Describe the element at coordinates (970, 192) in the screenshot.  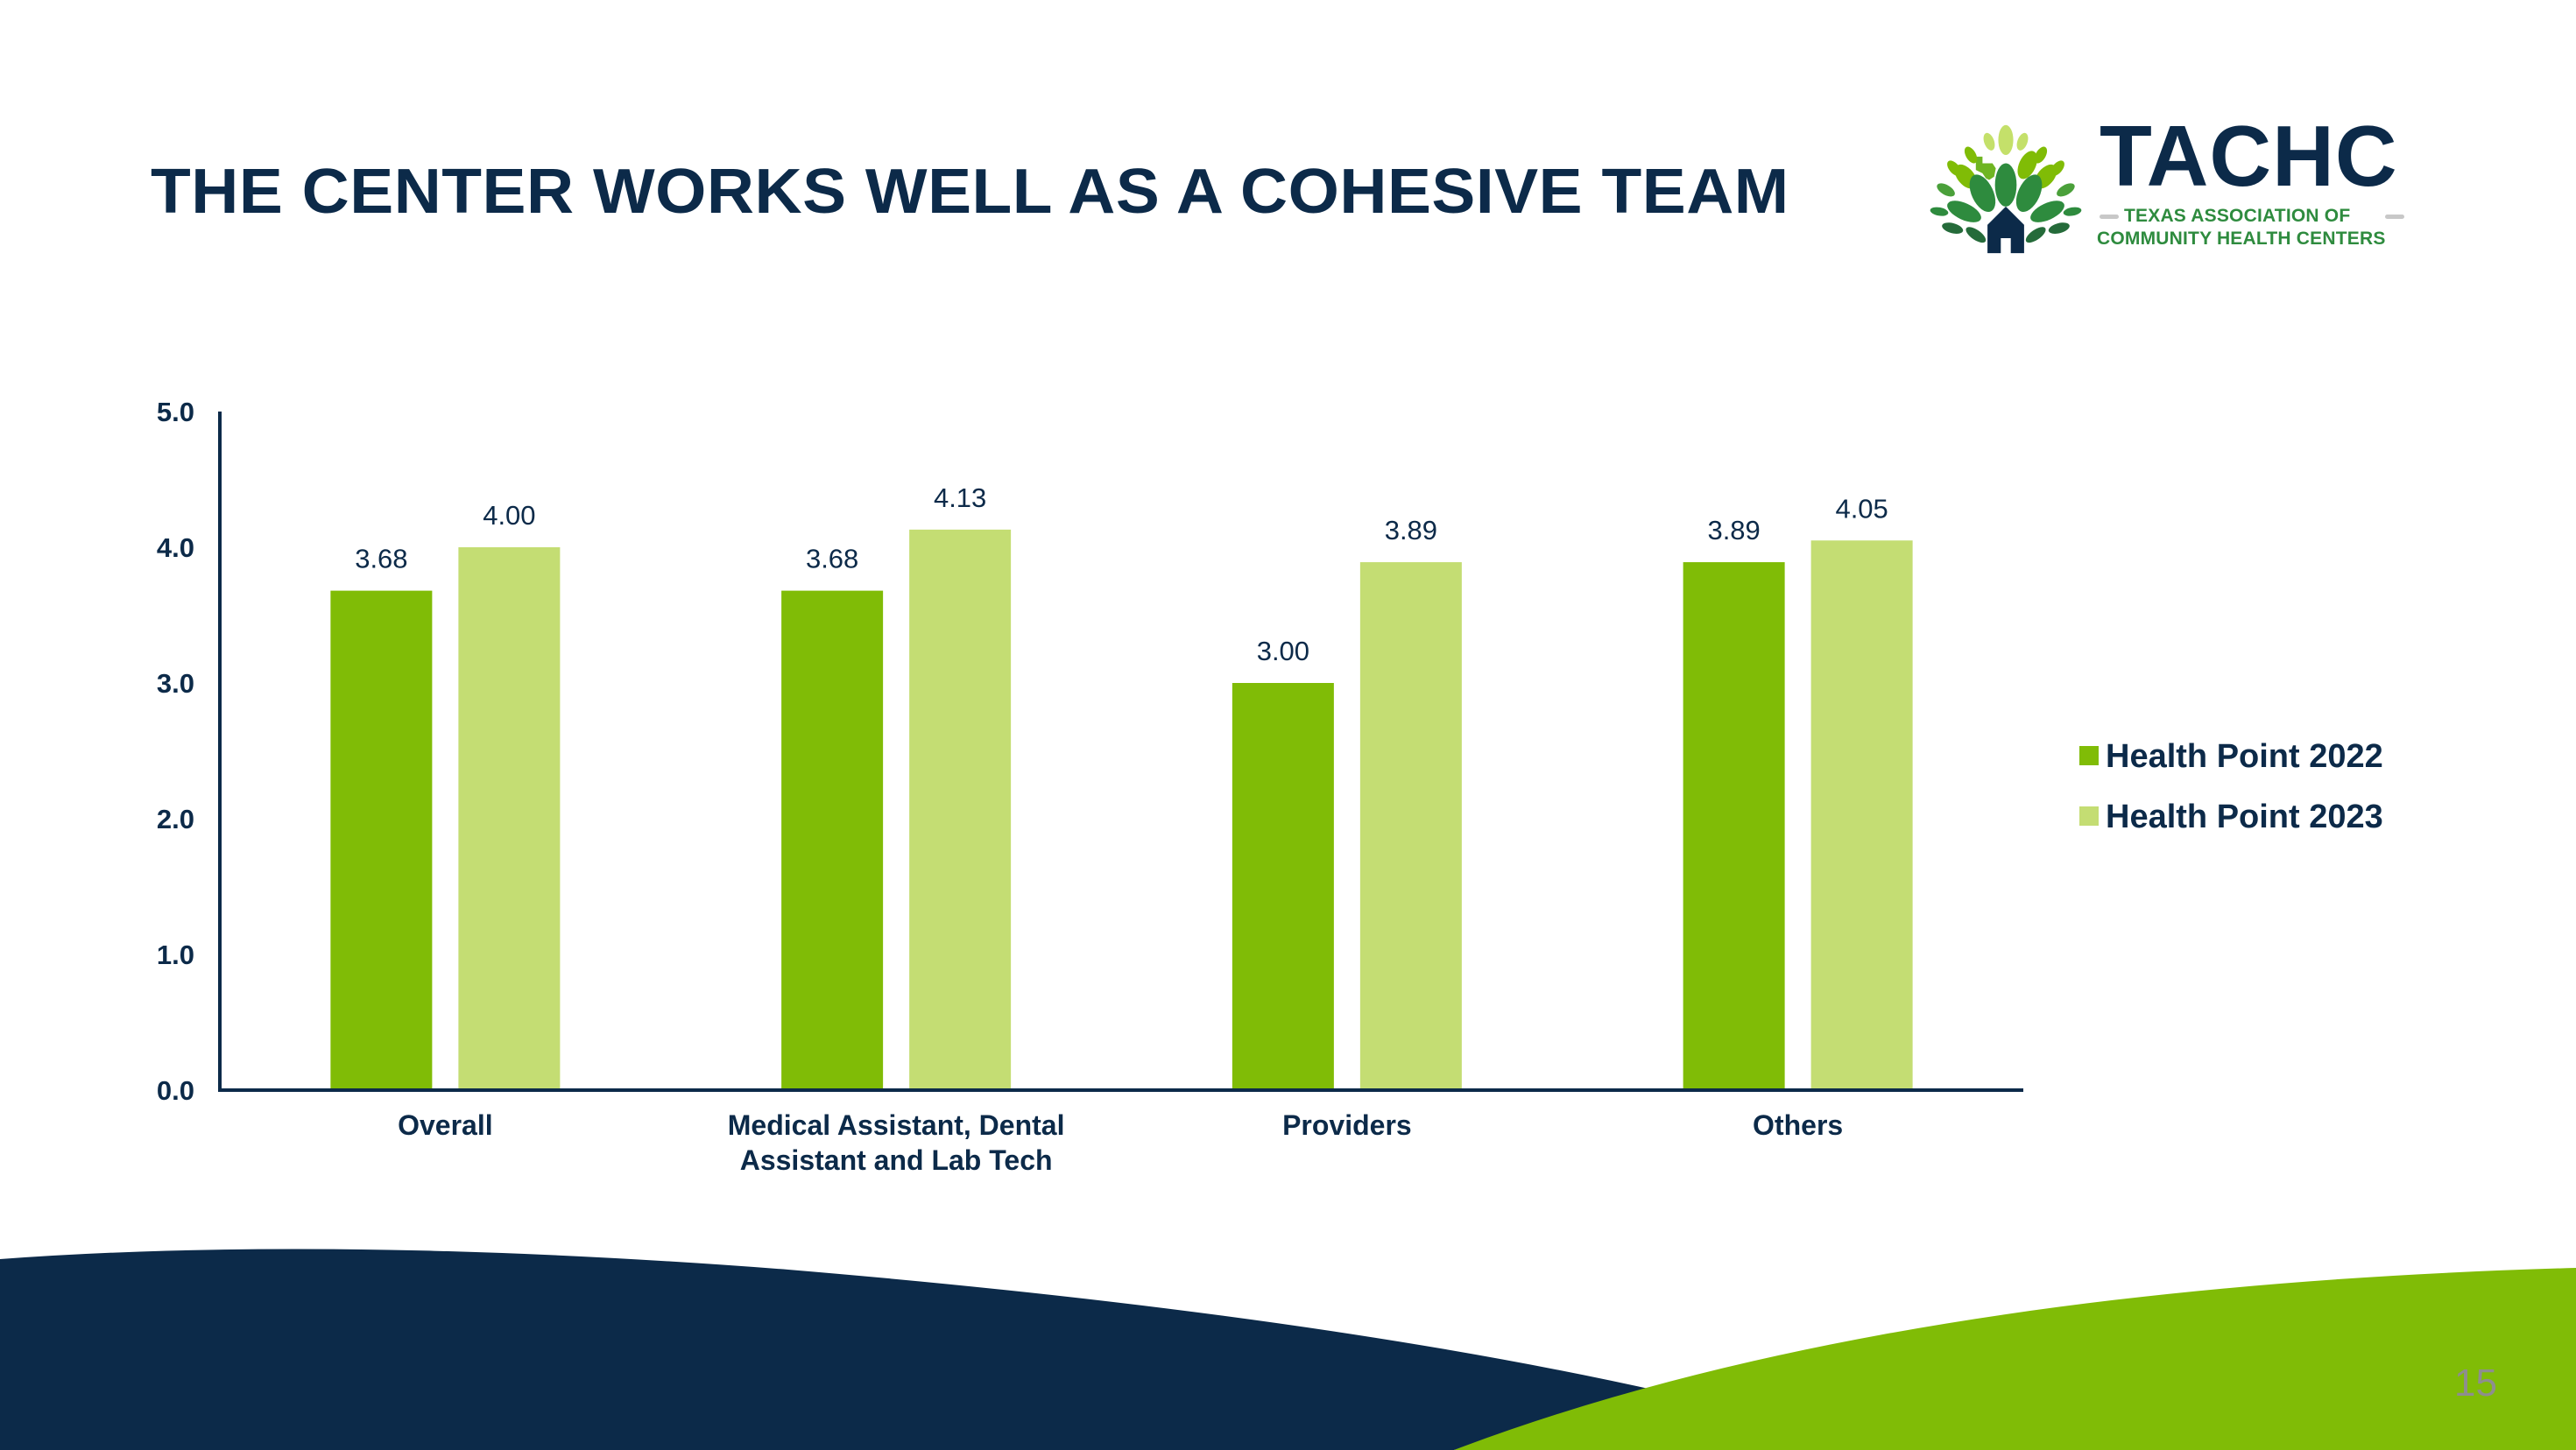
I see `slide-title: THE CENTER WORKS WELL AS A COHESIVE TEAM` at that location.